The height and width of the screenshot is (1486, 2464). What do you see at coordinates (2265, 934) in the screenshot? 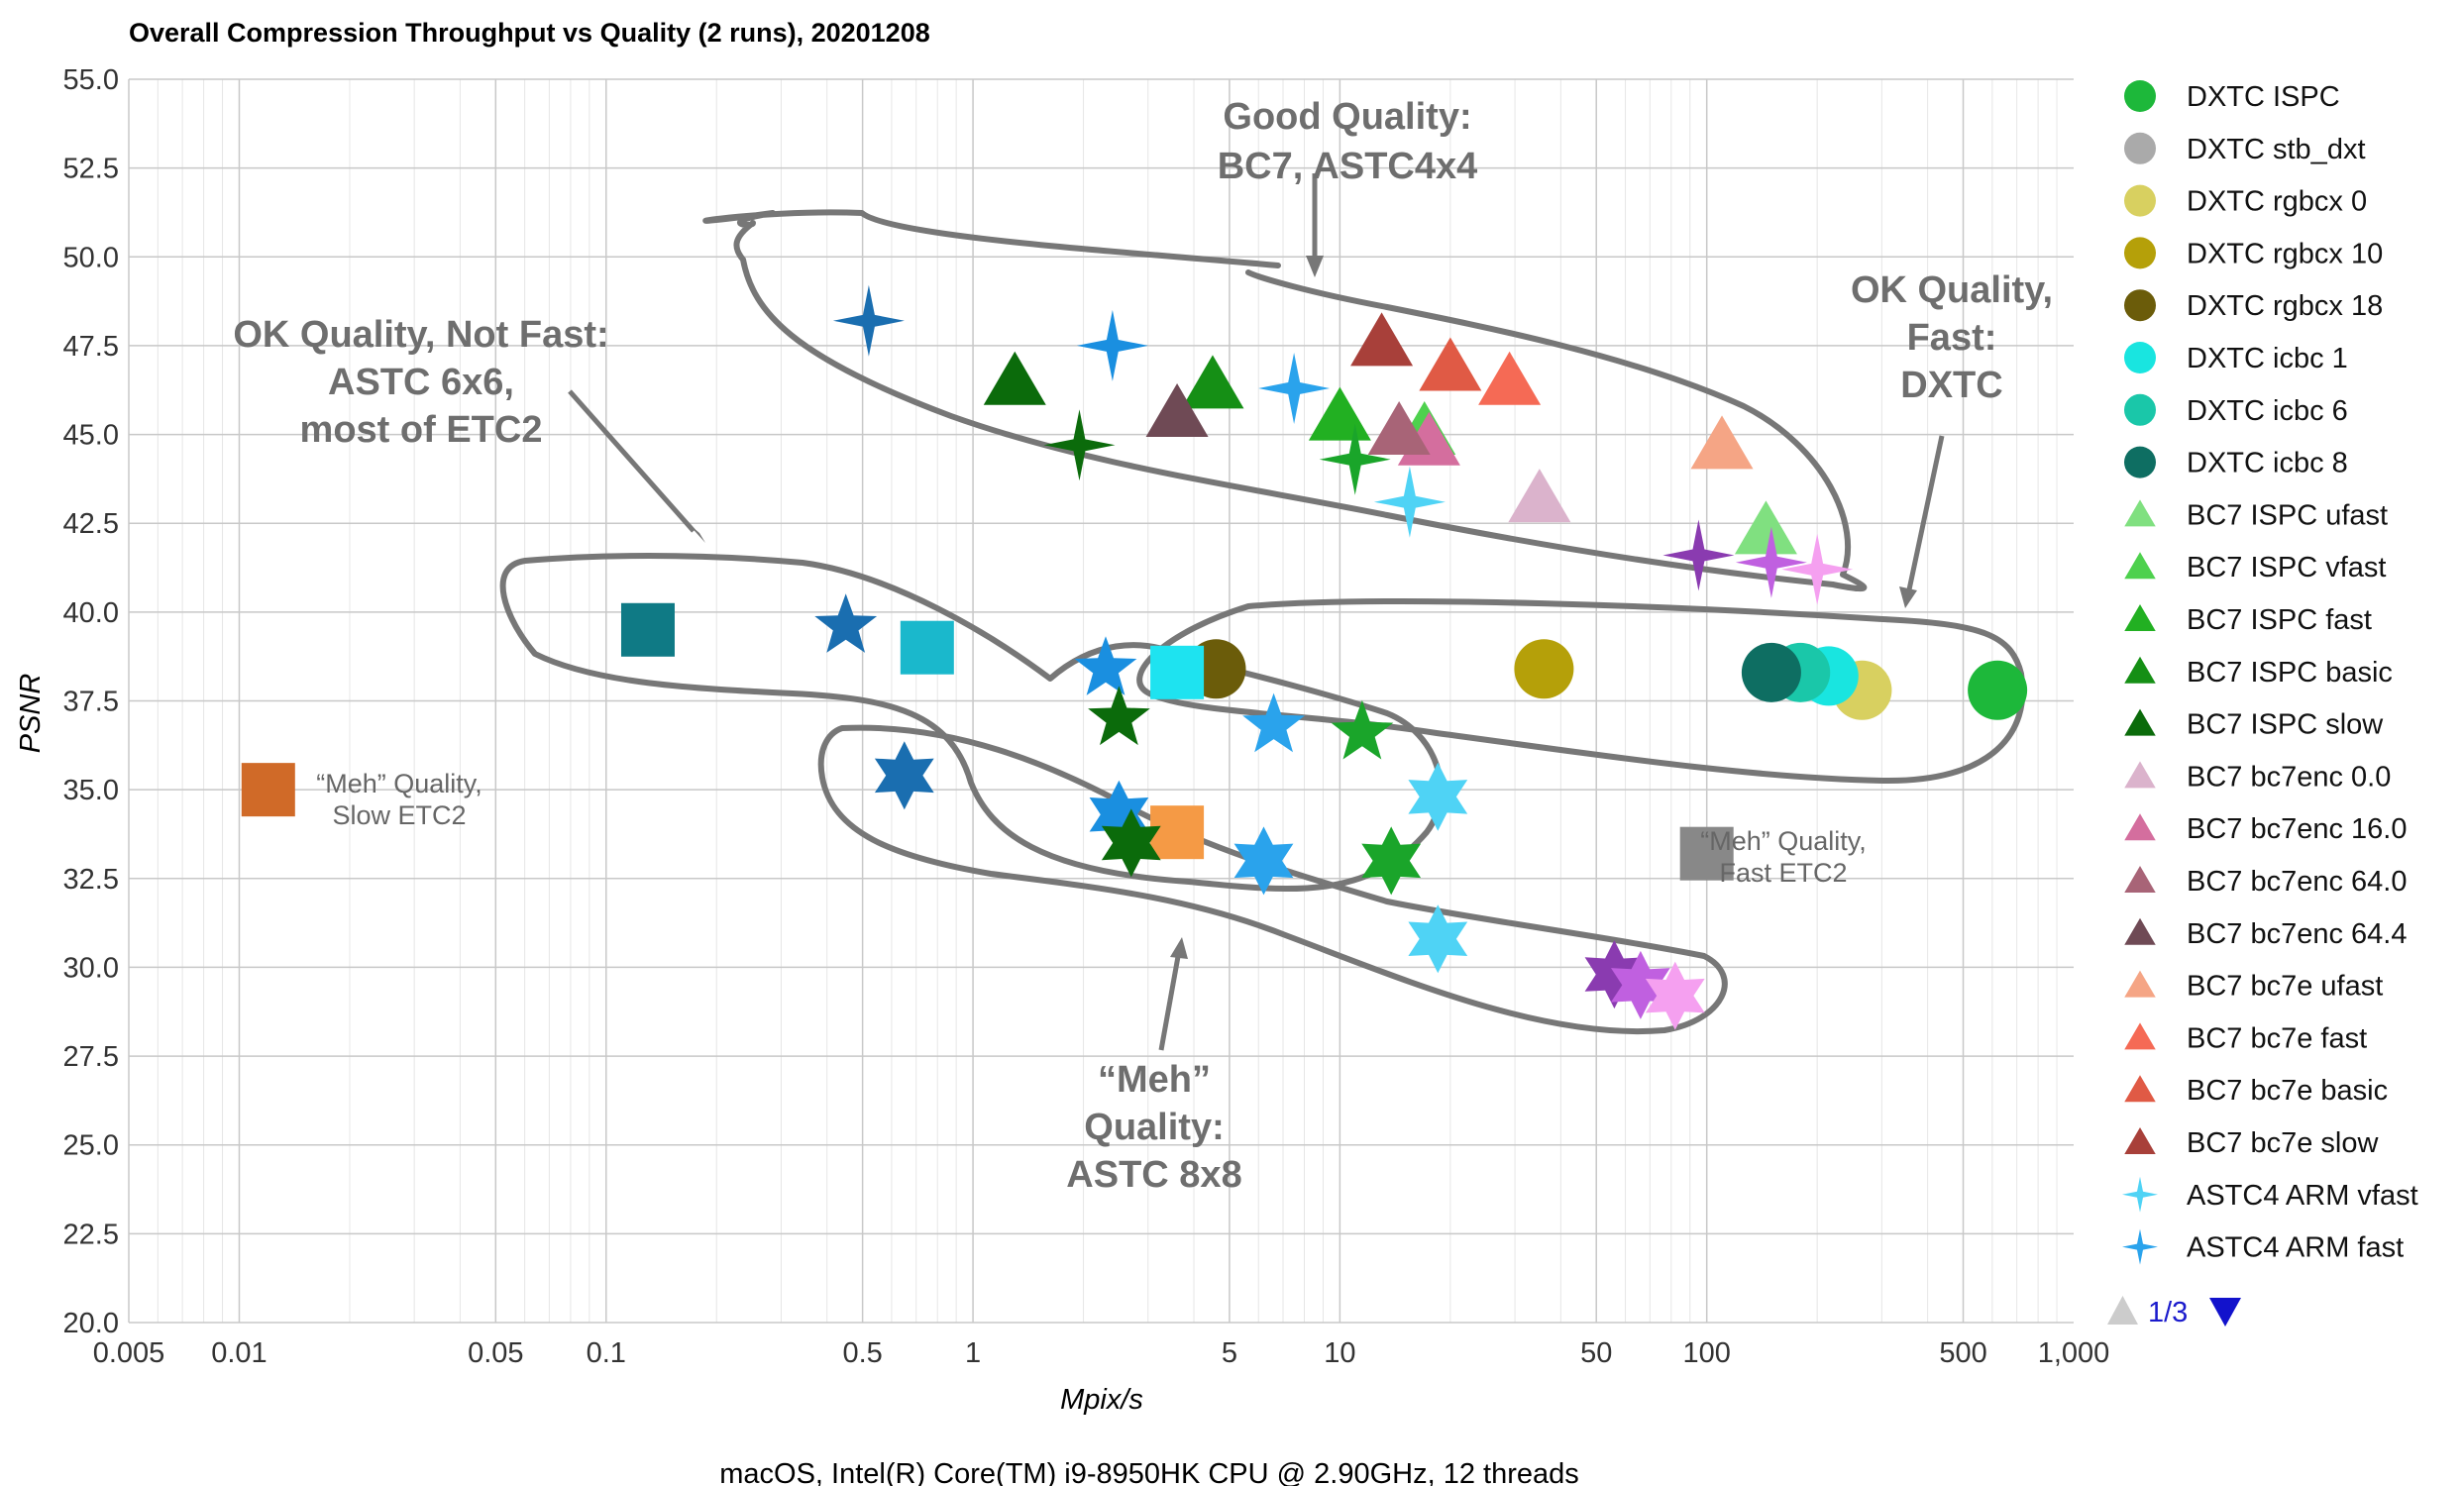
I see `legend-item-bc7-bc7enc-64-4: BC7 bc7enc 64.4` at bounding box center [2265, 934].